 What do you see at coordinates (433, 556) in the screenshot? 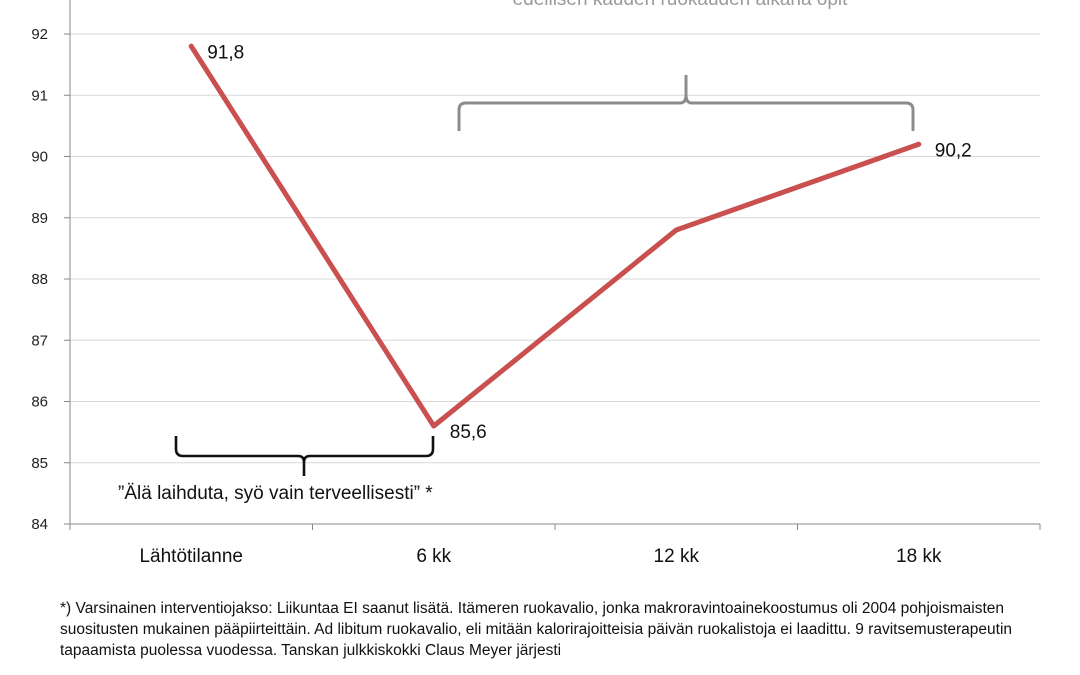
I see `x-tick-label: 6 kk` at bounding box center [433, 556].